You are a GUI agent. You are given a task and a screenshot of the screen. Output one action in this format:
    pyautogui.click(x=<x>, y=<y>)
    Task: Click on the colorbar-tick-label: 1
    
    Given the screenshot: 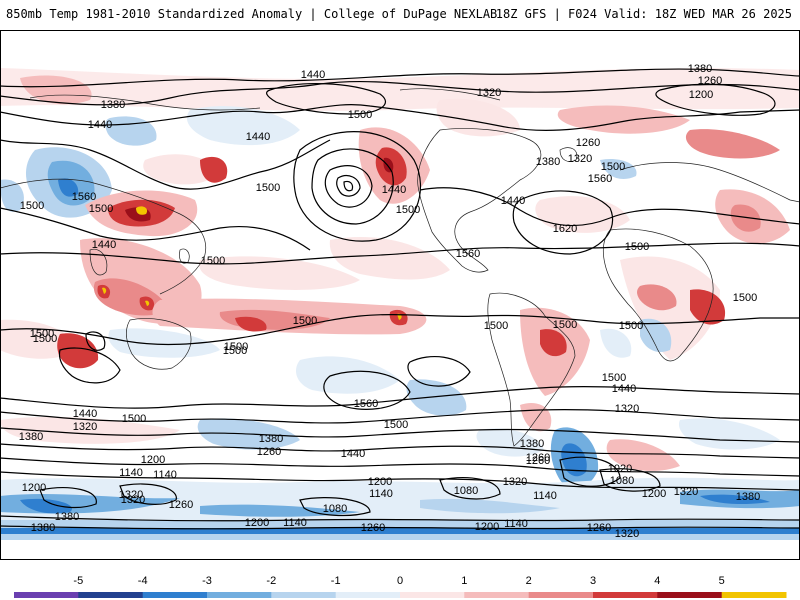 What is the action you would take?
    pyautogui.click(x=464, y=581)
    